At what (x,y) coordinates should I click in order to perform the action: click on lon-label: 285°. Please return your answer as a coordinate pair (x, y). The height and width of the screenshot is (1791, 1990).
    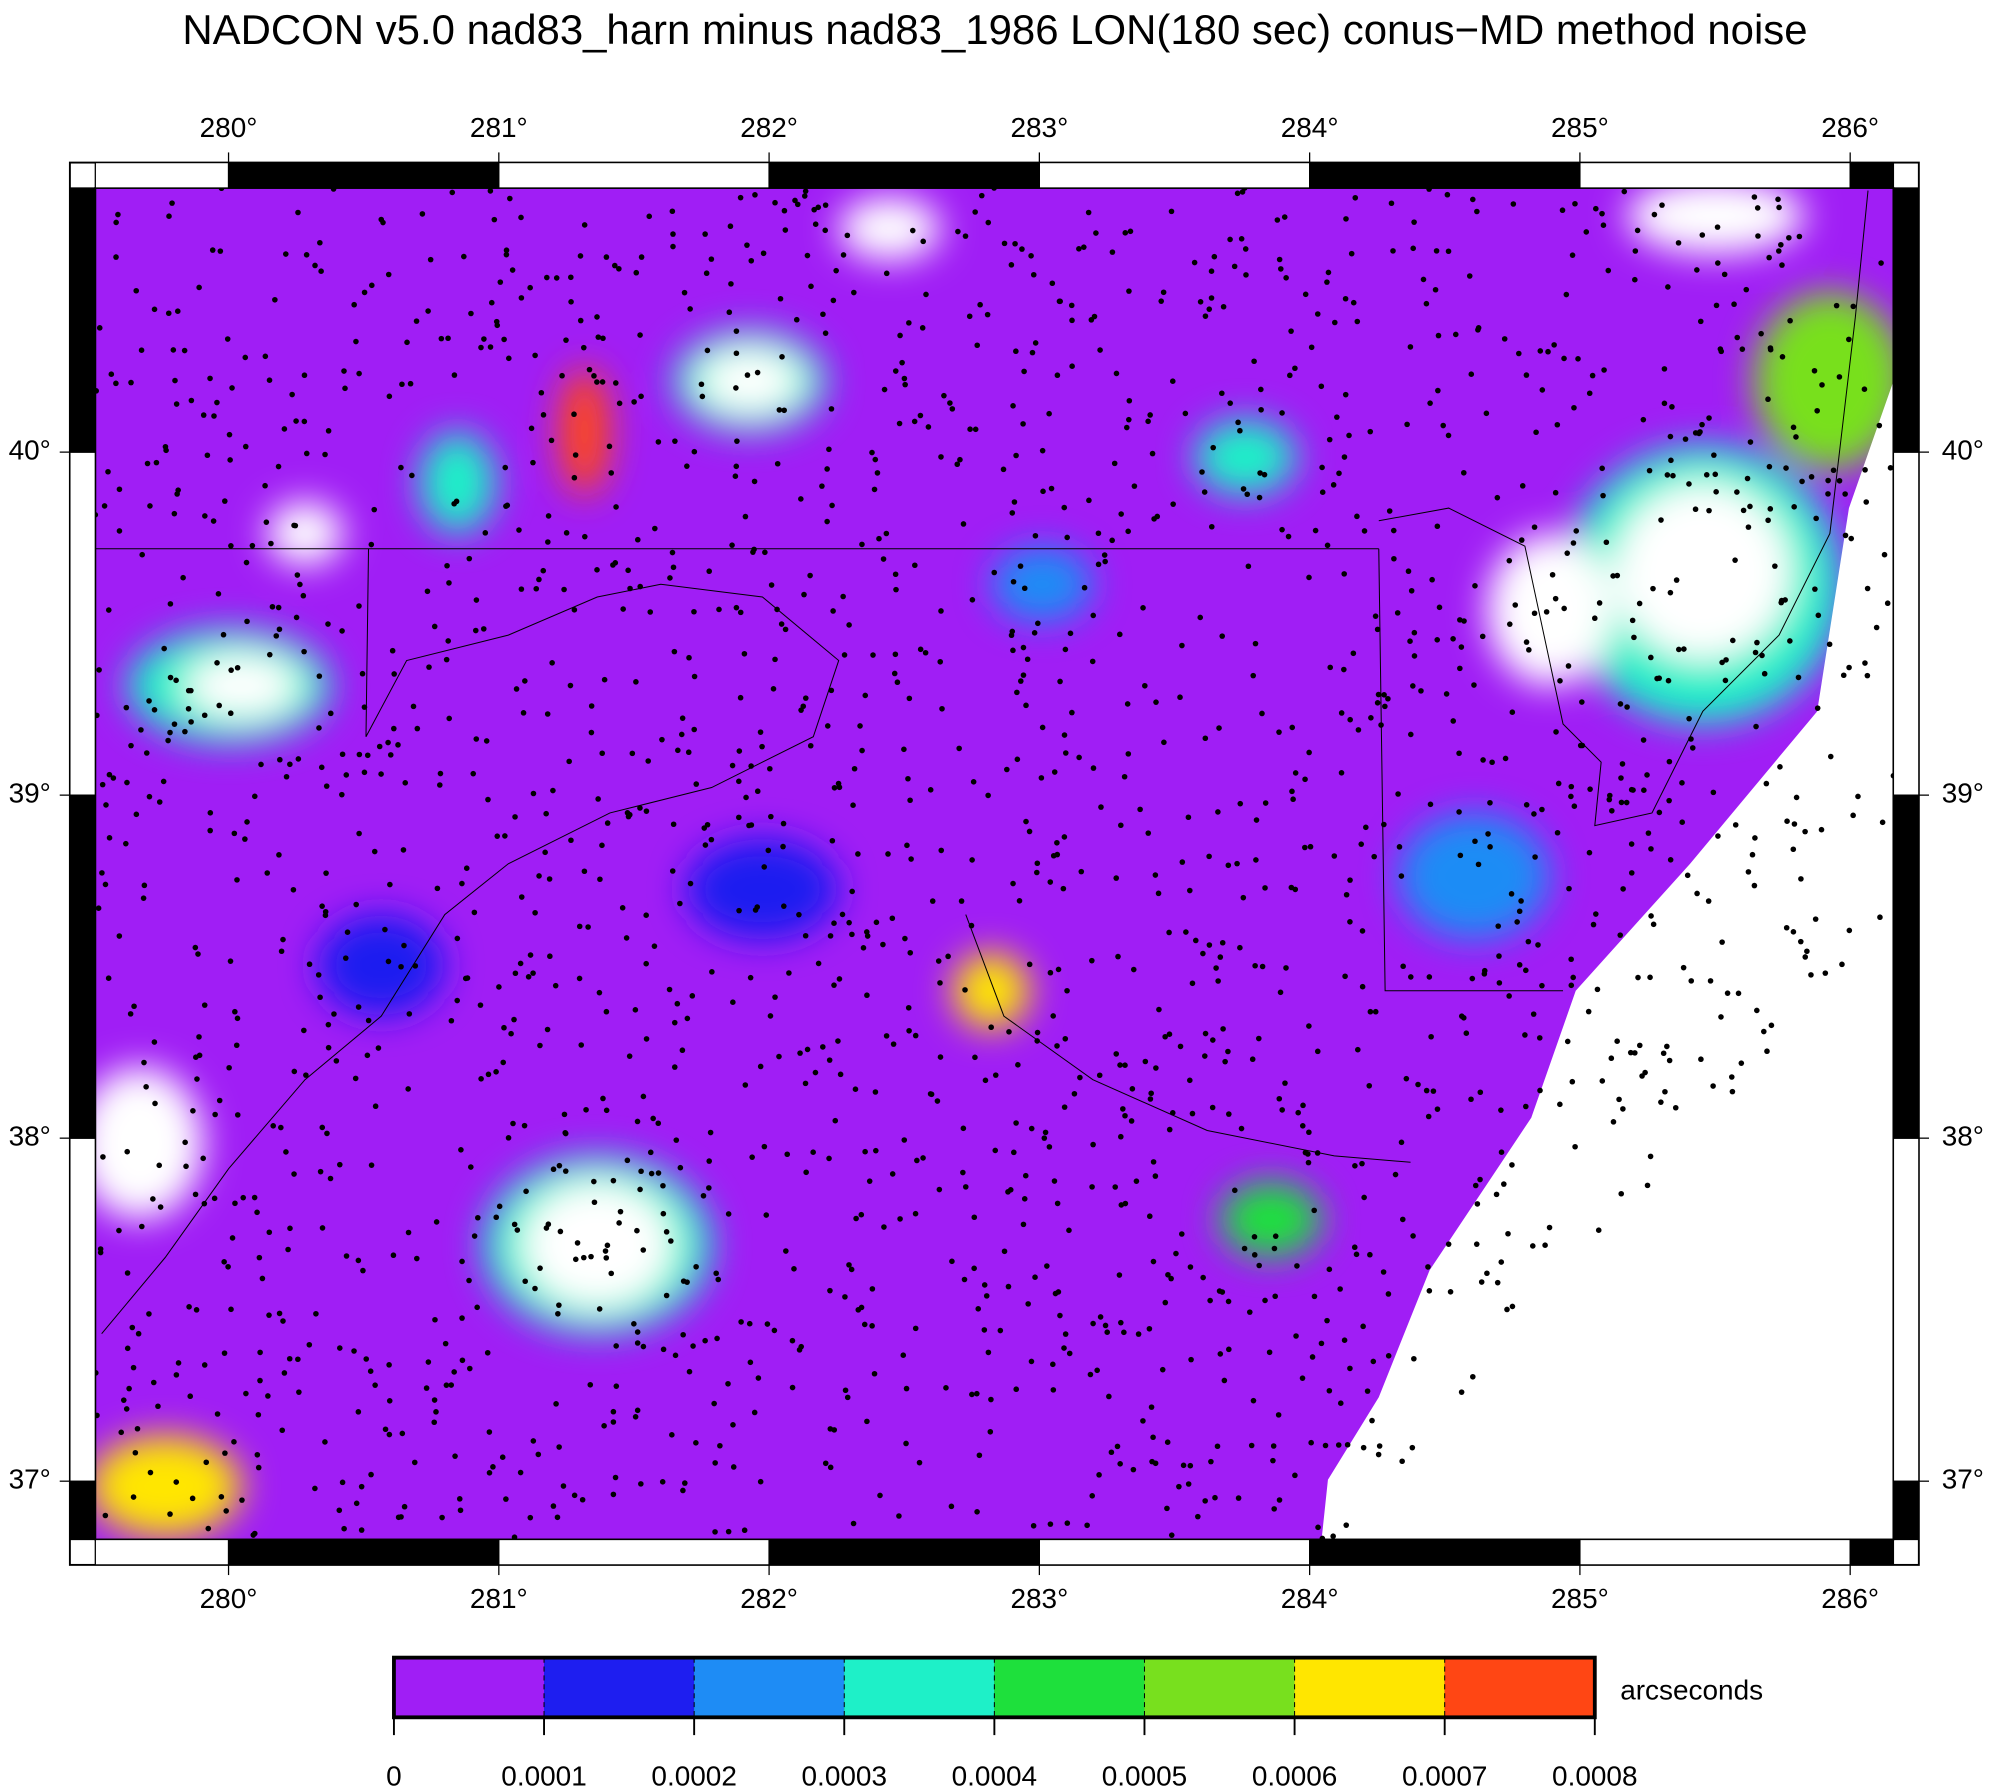
    Looking at the image, I should click on (1580, 1598).